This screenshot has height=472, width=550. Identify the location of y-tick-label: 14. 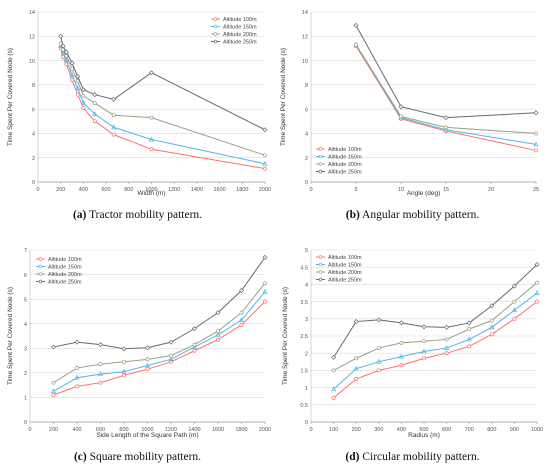
(32, 13).